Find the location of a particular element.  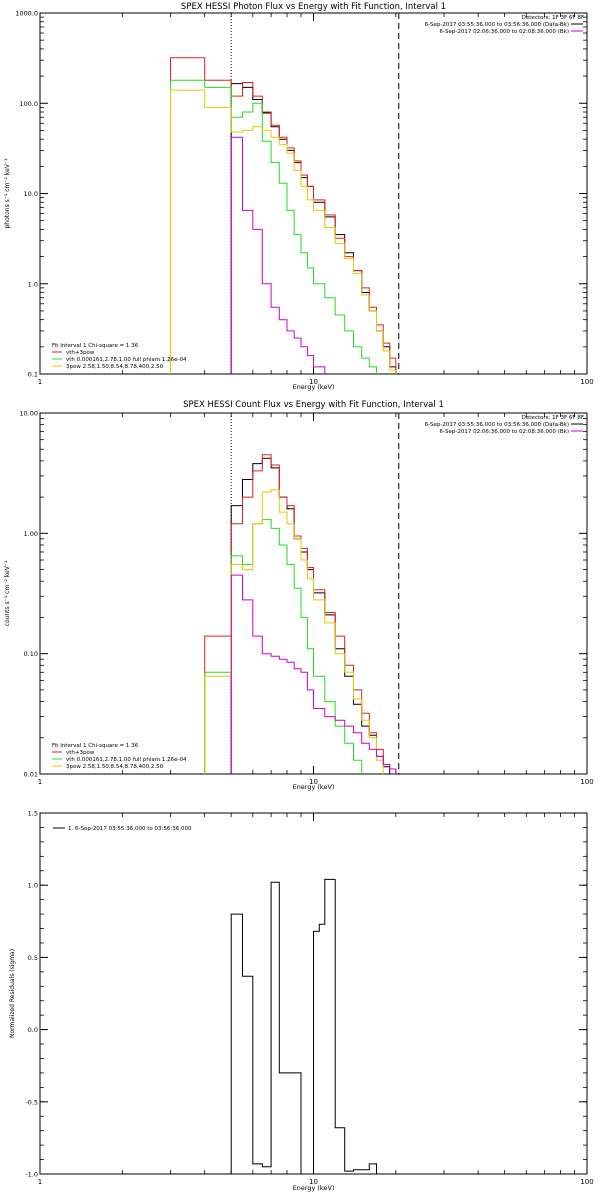

y-axis-label: counts s⁻¹ cm⁻² keV⁻¹ is located at coordinates (7, 593).